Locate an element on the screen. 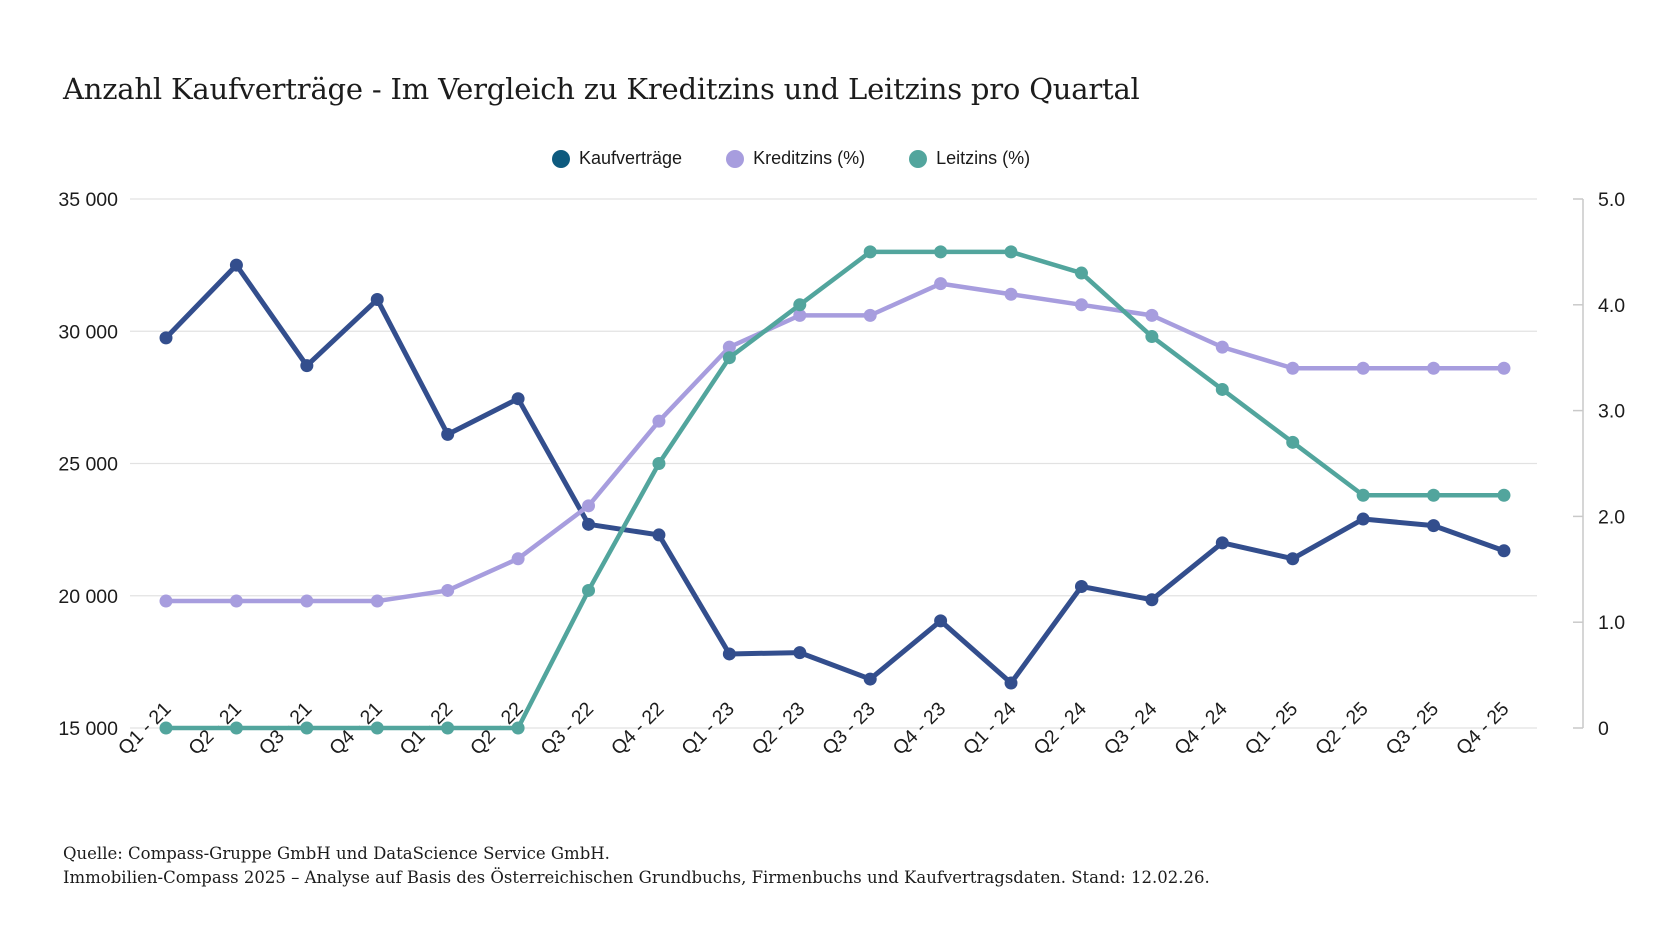 The height and width of the screenshot is (934, 1660). x-axis-tick-label: Q2 - 23 is located at coordinates (779, 729).